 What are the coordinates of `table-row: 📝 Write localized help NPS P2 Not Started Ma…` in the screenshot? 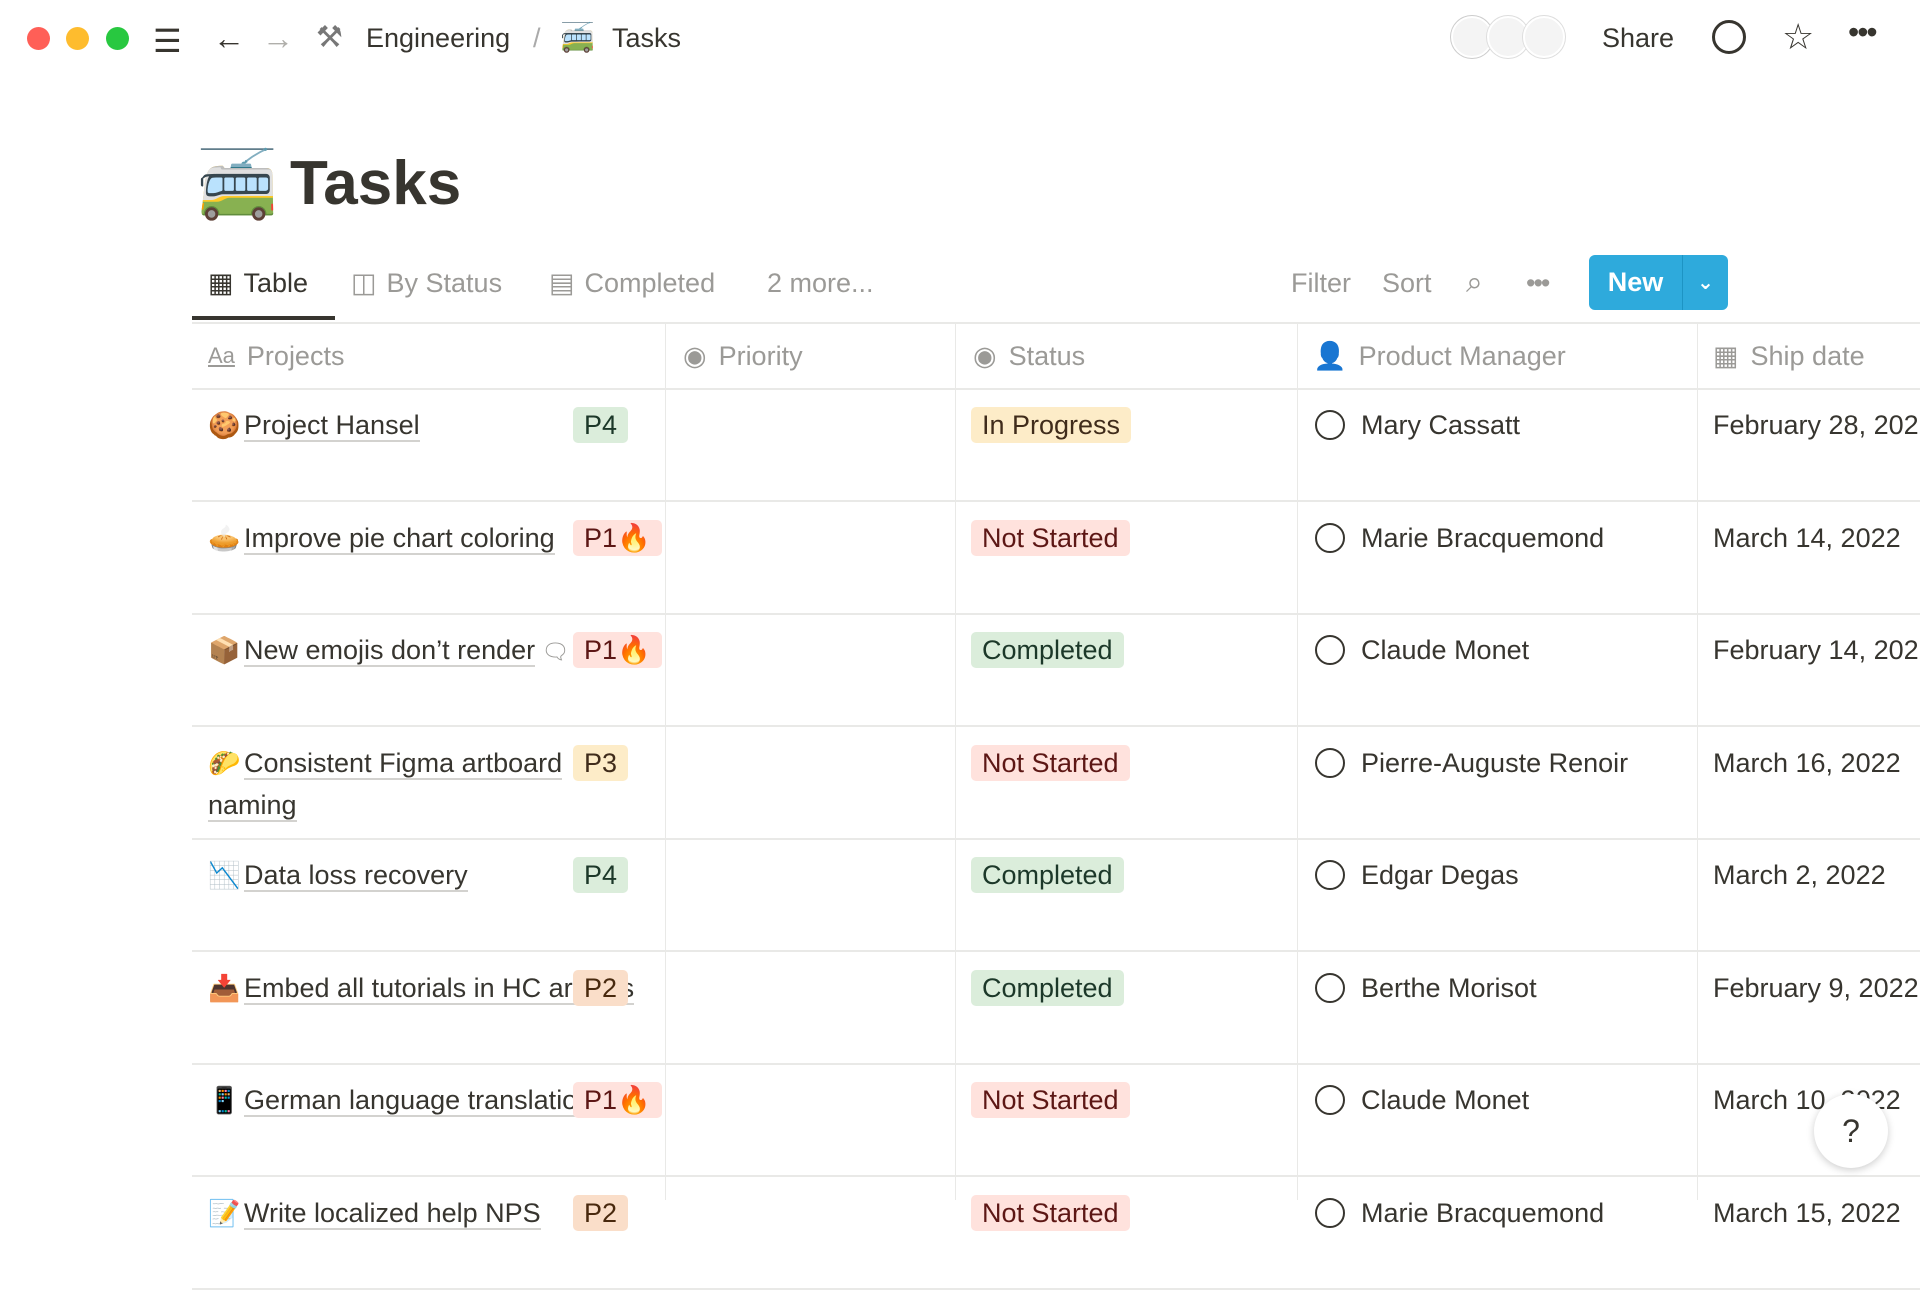 It's located at (1056, 1234).